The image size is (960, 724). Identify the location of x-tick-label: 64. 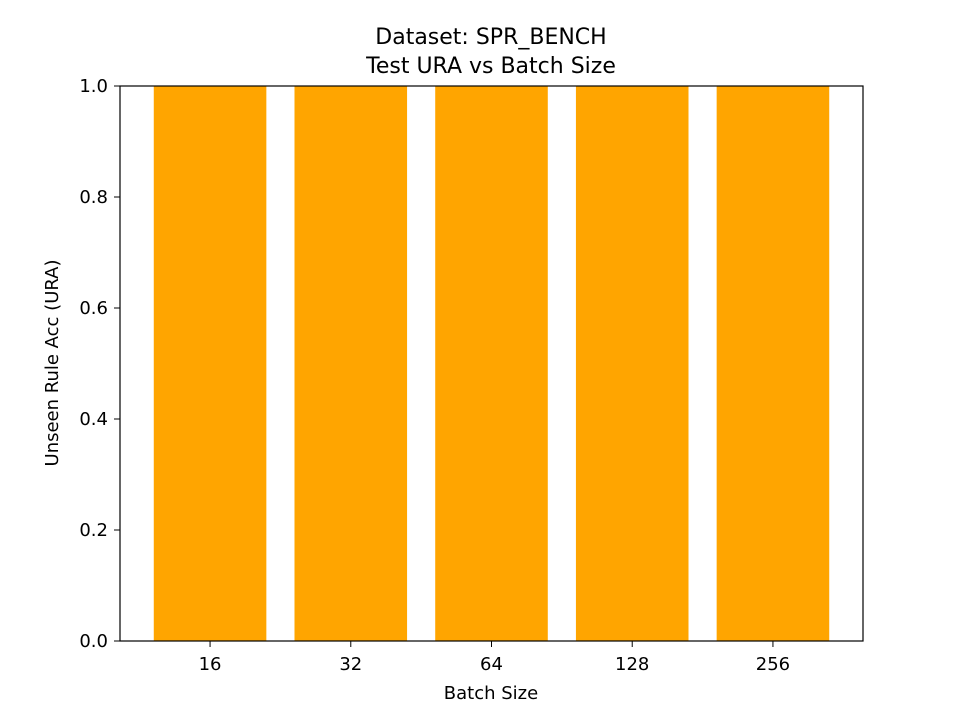
(491, 664).